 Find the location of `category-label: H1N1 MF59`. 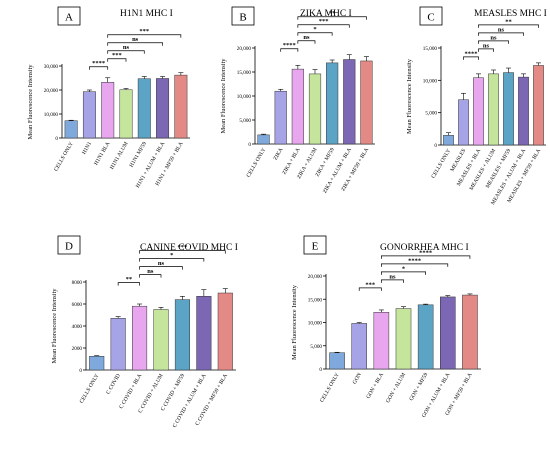

category-label: H1N1 MF59 is located at coordinates (138, 155).